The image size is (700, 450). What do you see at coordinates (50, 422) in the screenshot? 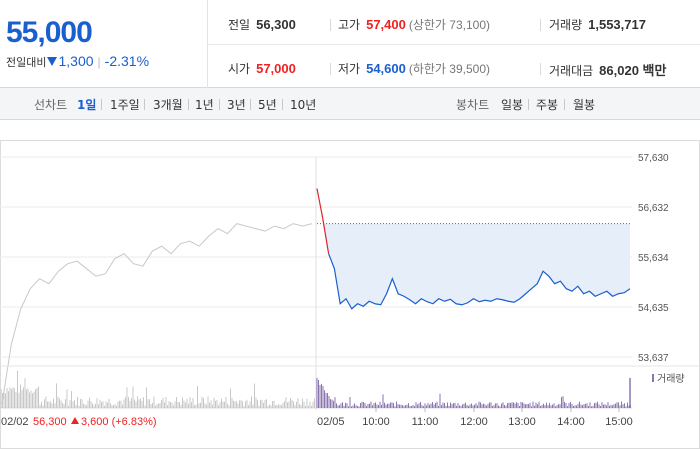
I see `prev-day-close: 56,300` at bounding box center [50, 422].